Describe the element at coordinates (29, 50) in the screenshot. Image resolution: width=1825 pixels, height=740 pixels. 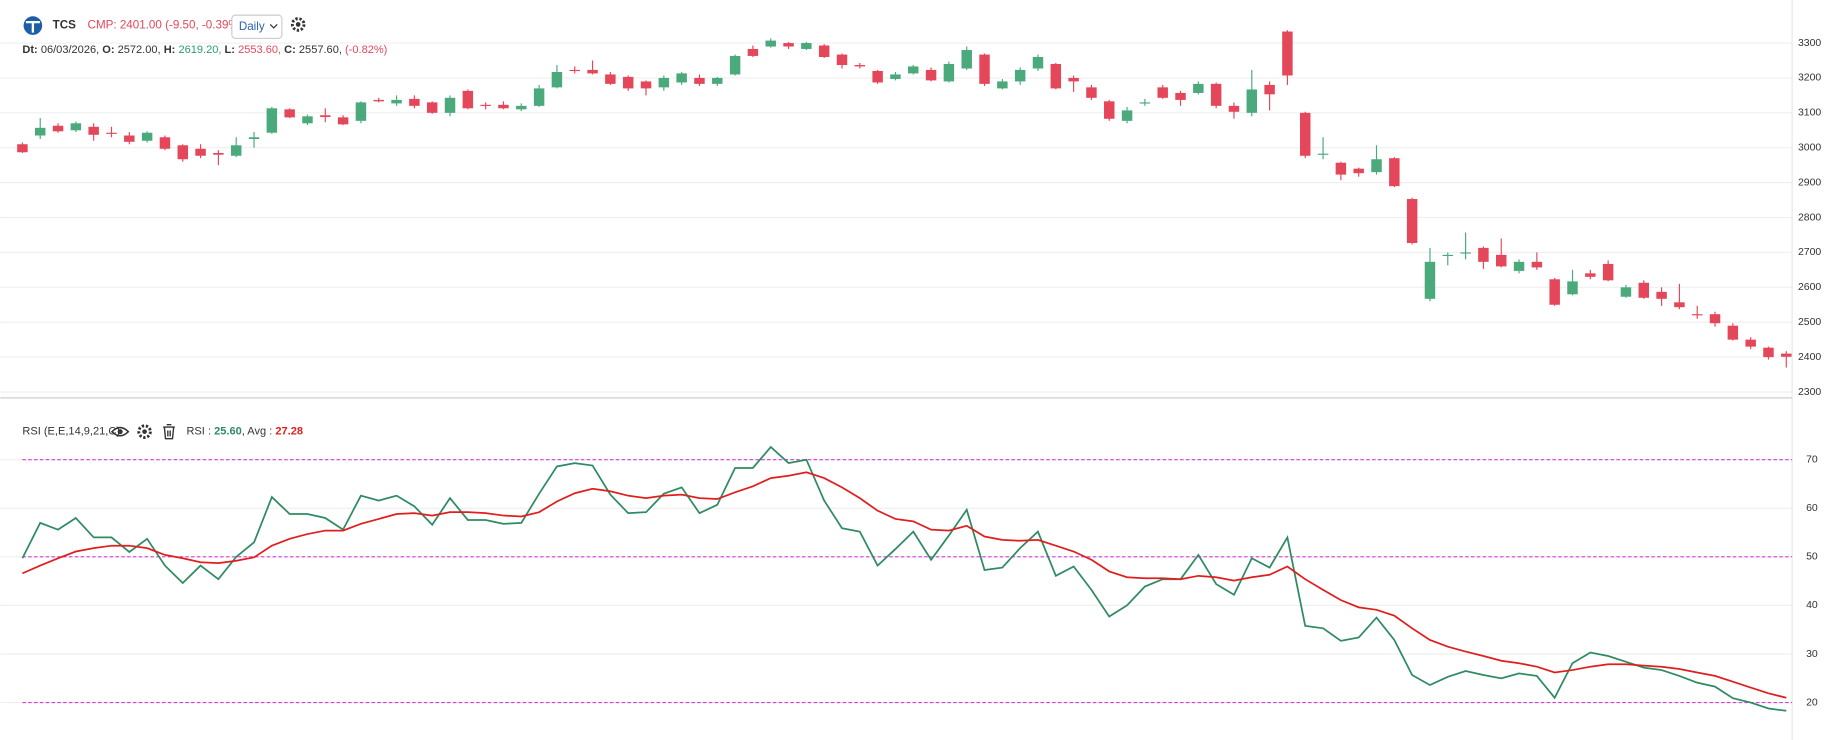
I see `ohlc-label: Dt:` at that location.